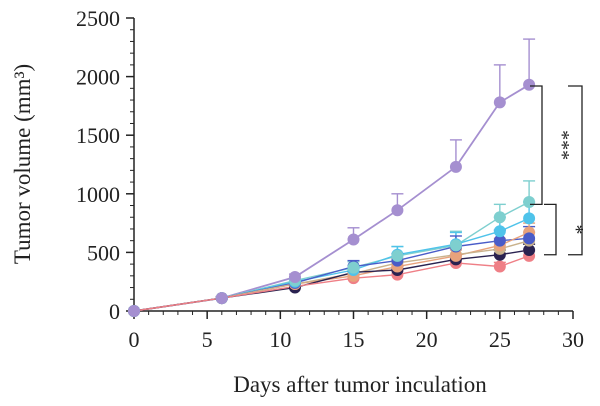 This screenshot has height=406, width=600. Describe the element at coordinates (280, 339) in the screenshot. I see `x-tick-label: 10` at that location.